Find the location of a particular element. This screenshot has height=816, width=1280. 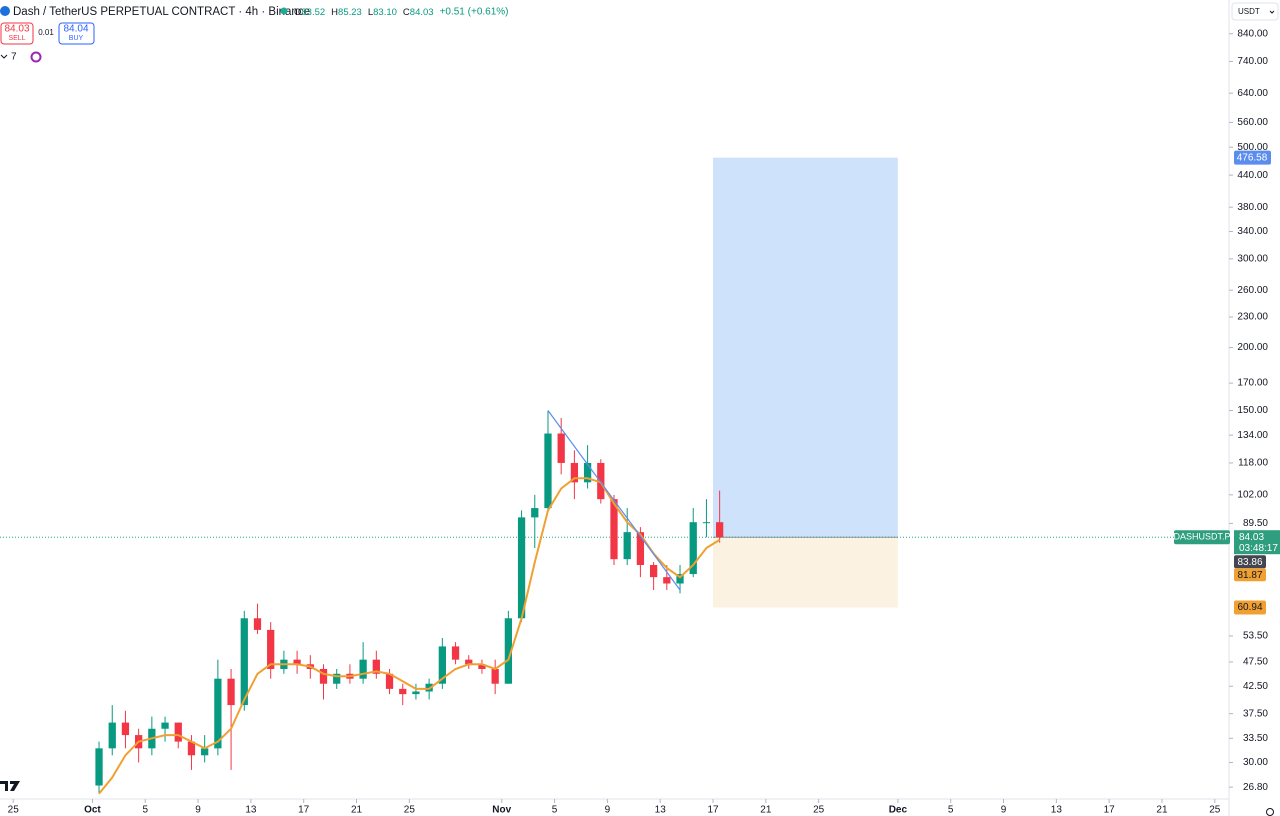

ohlc-value: 83.10 is located at coordinates (385, 12).